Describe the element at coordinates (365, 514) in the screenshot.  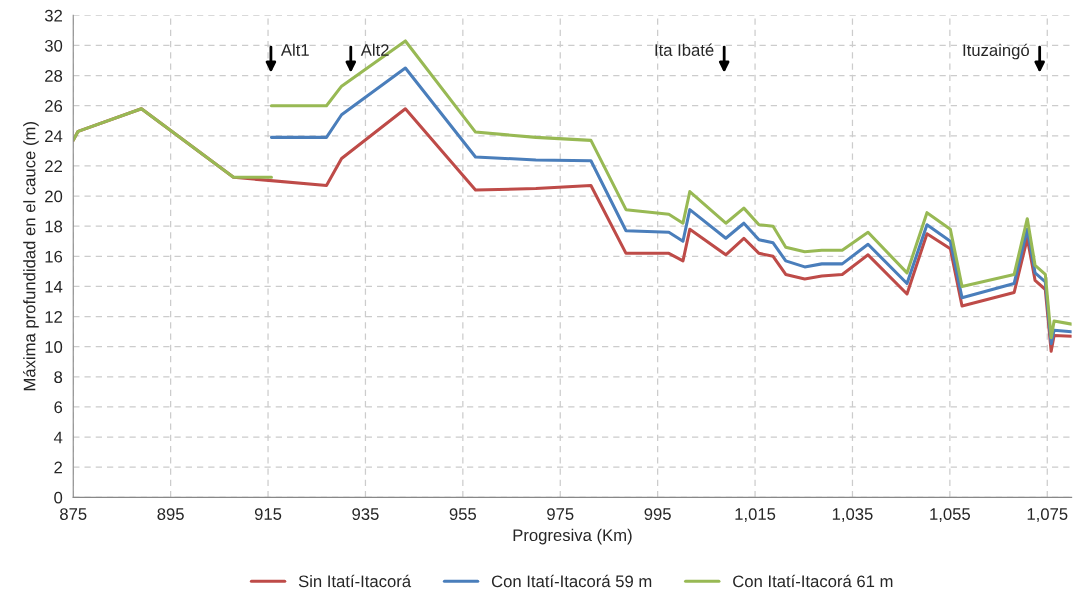
I see `x-tick-label: 935` at that location.